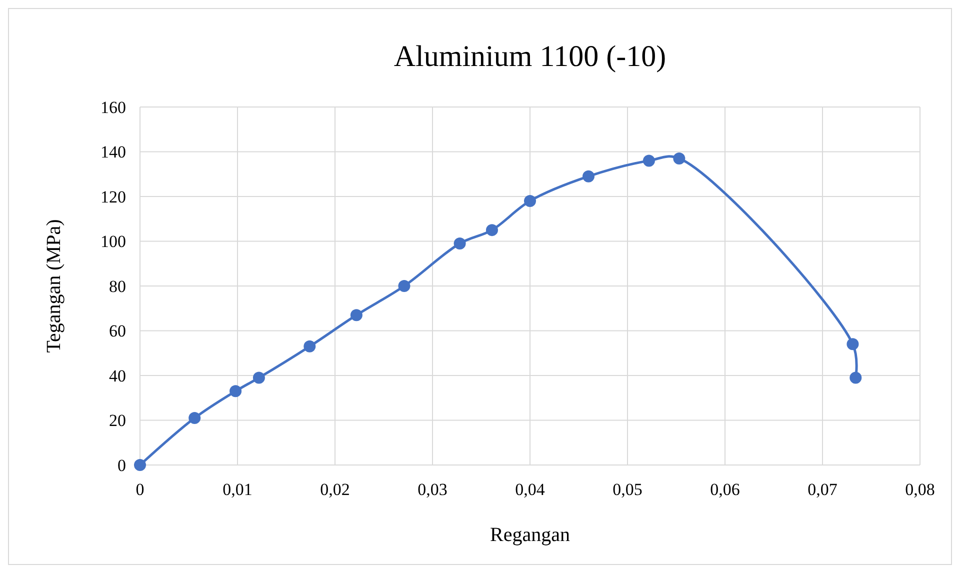 This screenshot has height=573, width=960. Describe the element at coordinates (113, 242) in the screenshot. I see `y-tick-label: 100` at that location.